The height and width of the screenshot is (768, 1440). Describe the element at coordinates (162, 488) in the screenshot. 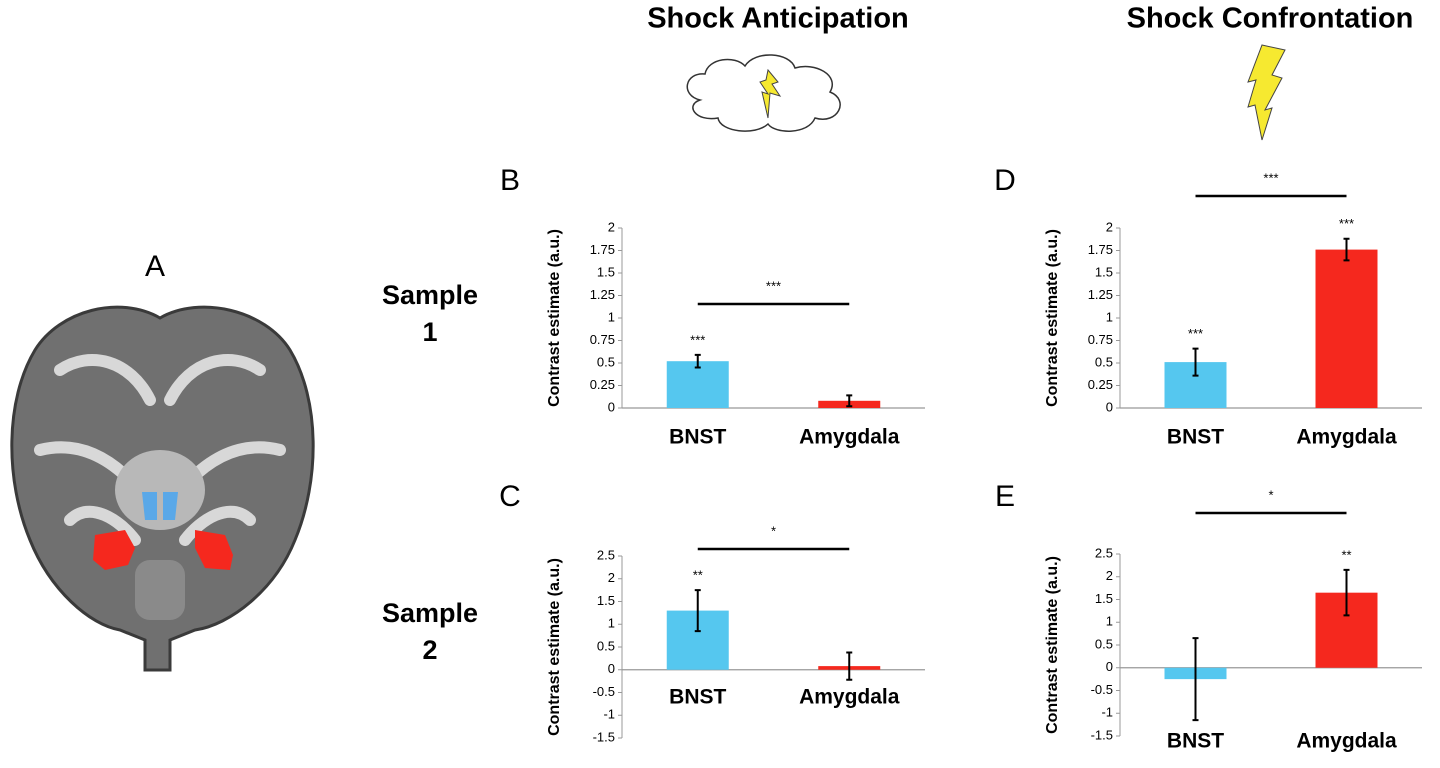

I see `brain-image` at that location.